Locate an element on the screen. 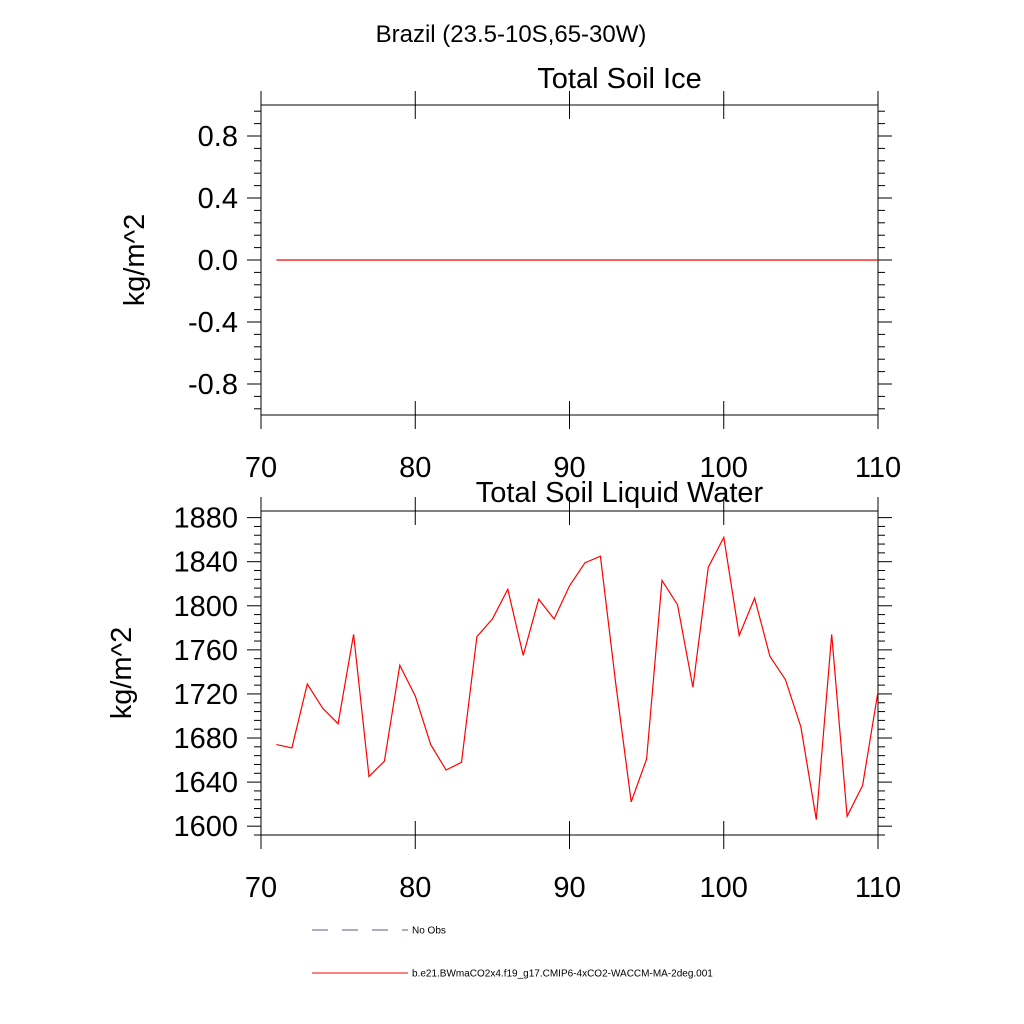 This screenshot has width=1024, height=1024. y-tick-label: 1680 is located at coordinates (205, 739).